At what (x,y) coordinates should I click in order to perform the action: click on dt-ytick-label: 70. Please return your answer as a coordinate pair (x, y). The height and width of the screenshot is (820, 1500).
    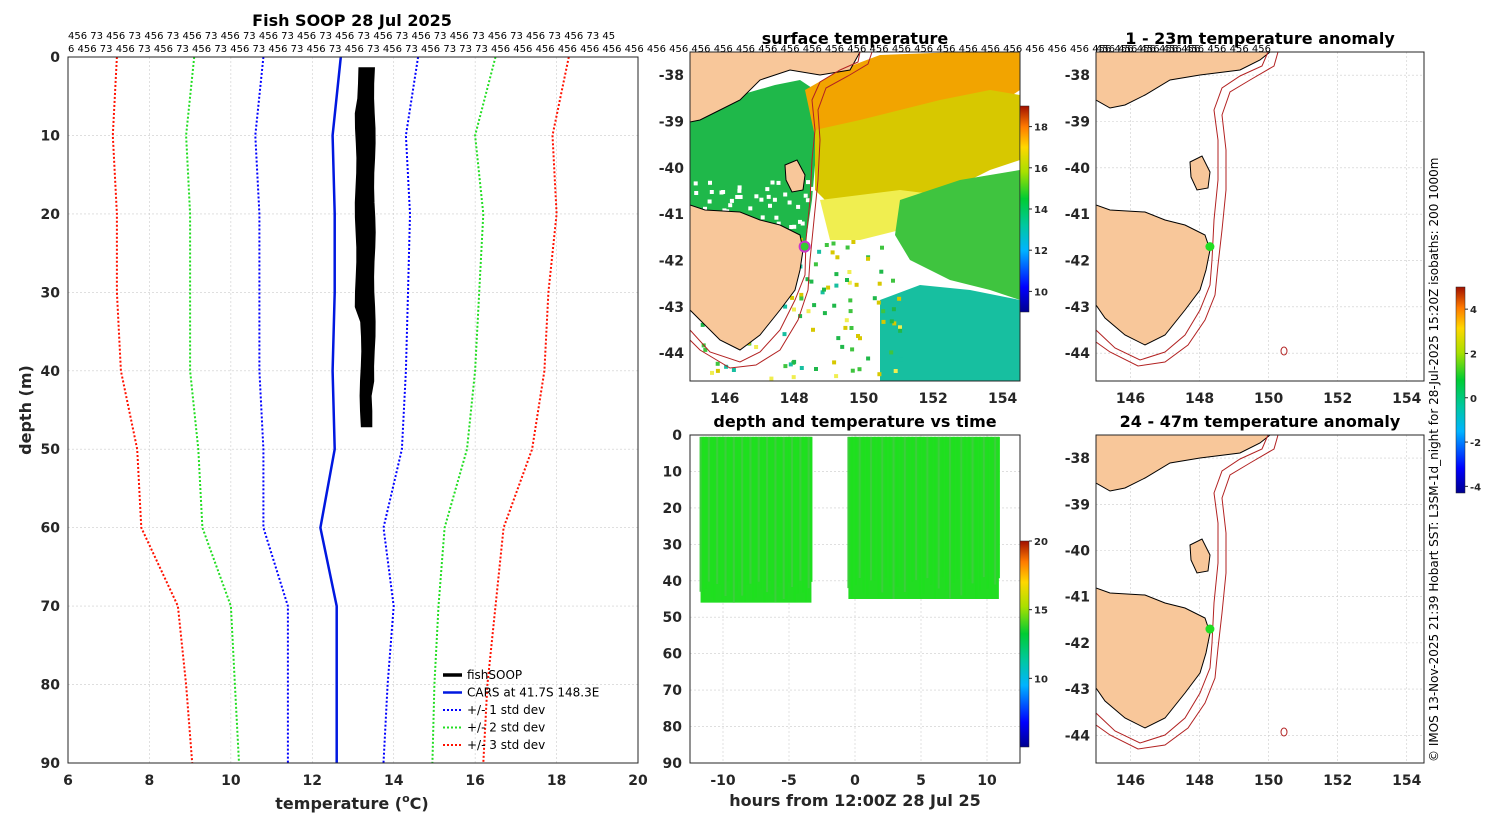
    Looking at the image, I should click on (673, 691).